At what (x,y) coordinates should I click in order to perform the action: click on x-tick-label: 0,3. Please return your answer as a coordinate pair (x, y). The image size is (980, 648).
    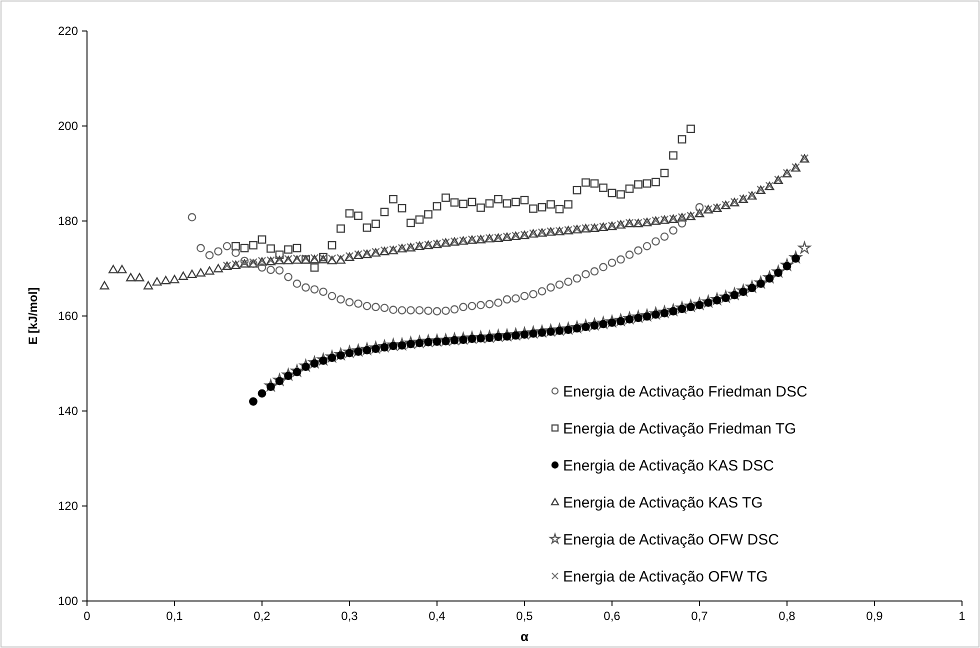
    Looking at the image, I should click on (349, 616).